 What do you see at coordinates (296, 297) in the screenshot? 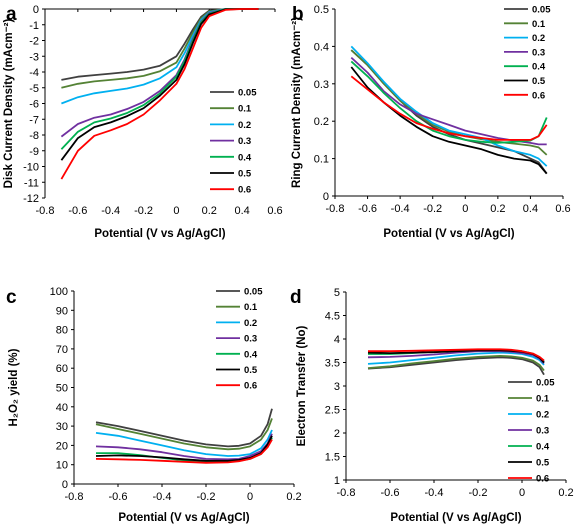
I see `panel-letter-d: d` at bounding box center [296, 297].